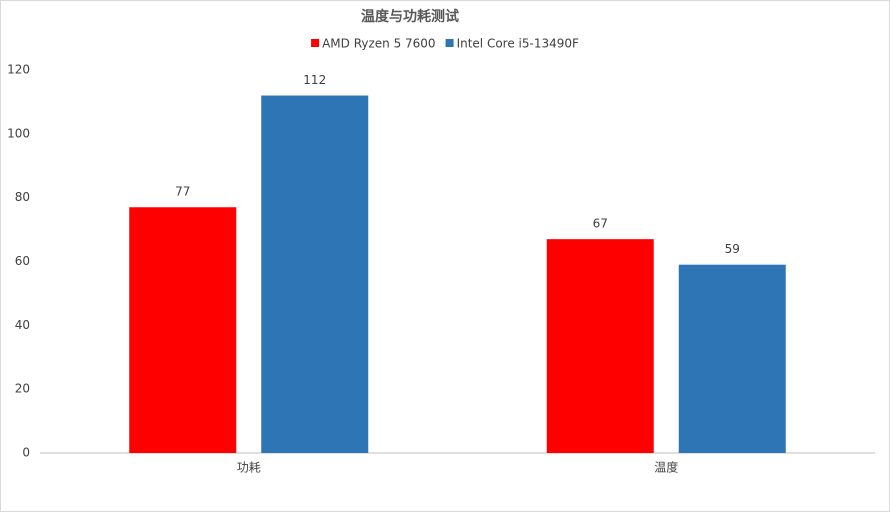 The width and height of the screenshot is (890, 512). What do you see at coordinates (379, 44) in the screenshot?
I see `legend-label: AMD Ryzen 5 7600` at bounding box center [379, 44].